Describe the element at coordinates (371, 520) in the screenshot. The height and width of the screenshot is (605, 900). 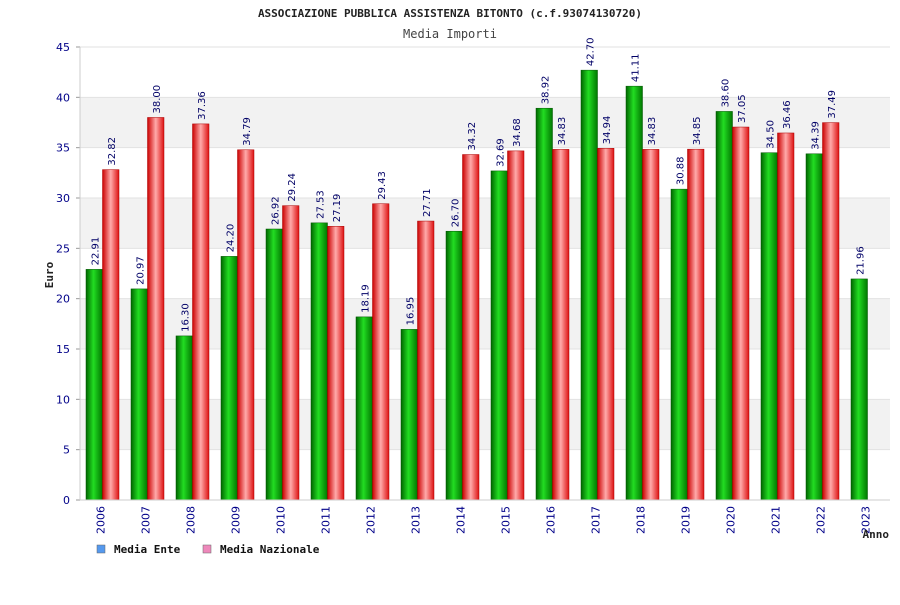
I see `x-tick-label: 2012` at that location.